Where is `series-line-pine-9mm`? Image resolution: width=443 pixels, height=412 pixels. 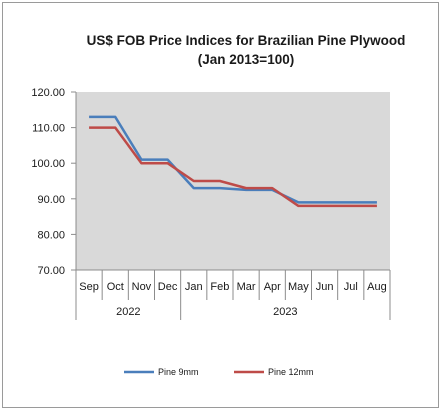 series-line-pine-9mm is located at coordinates (233, 159).